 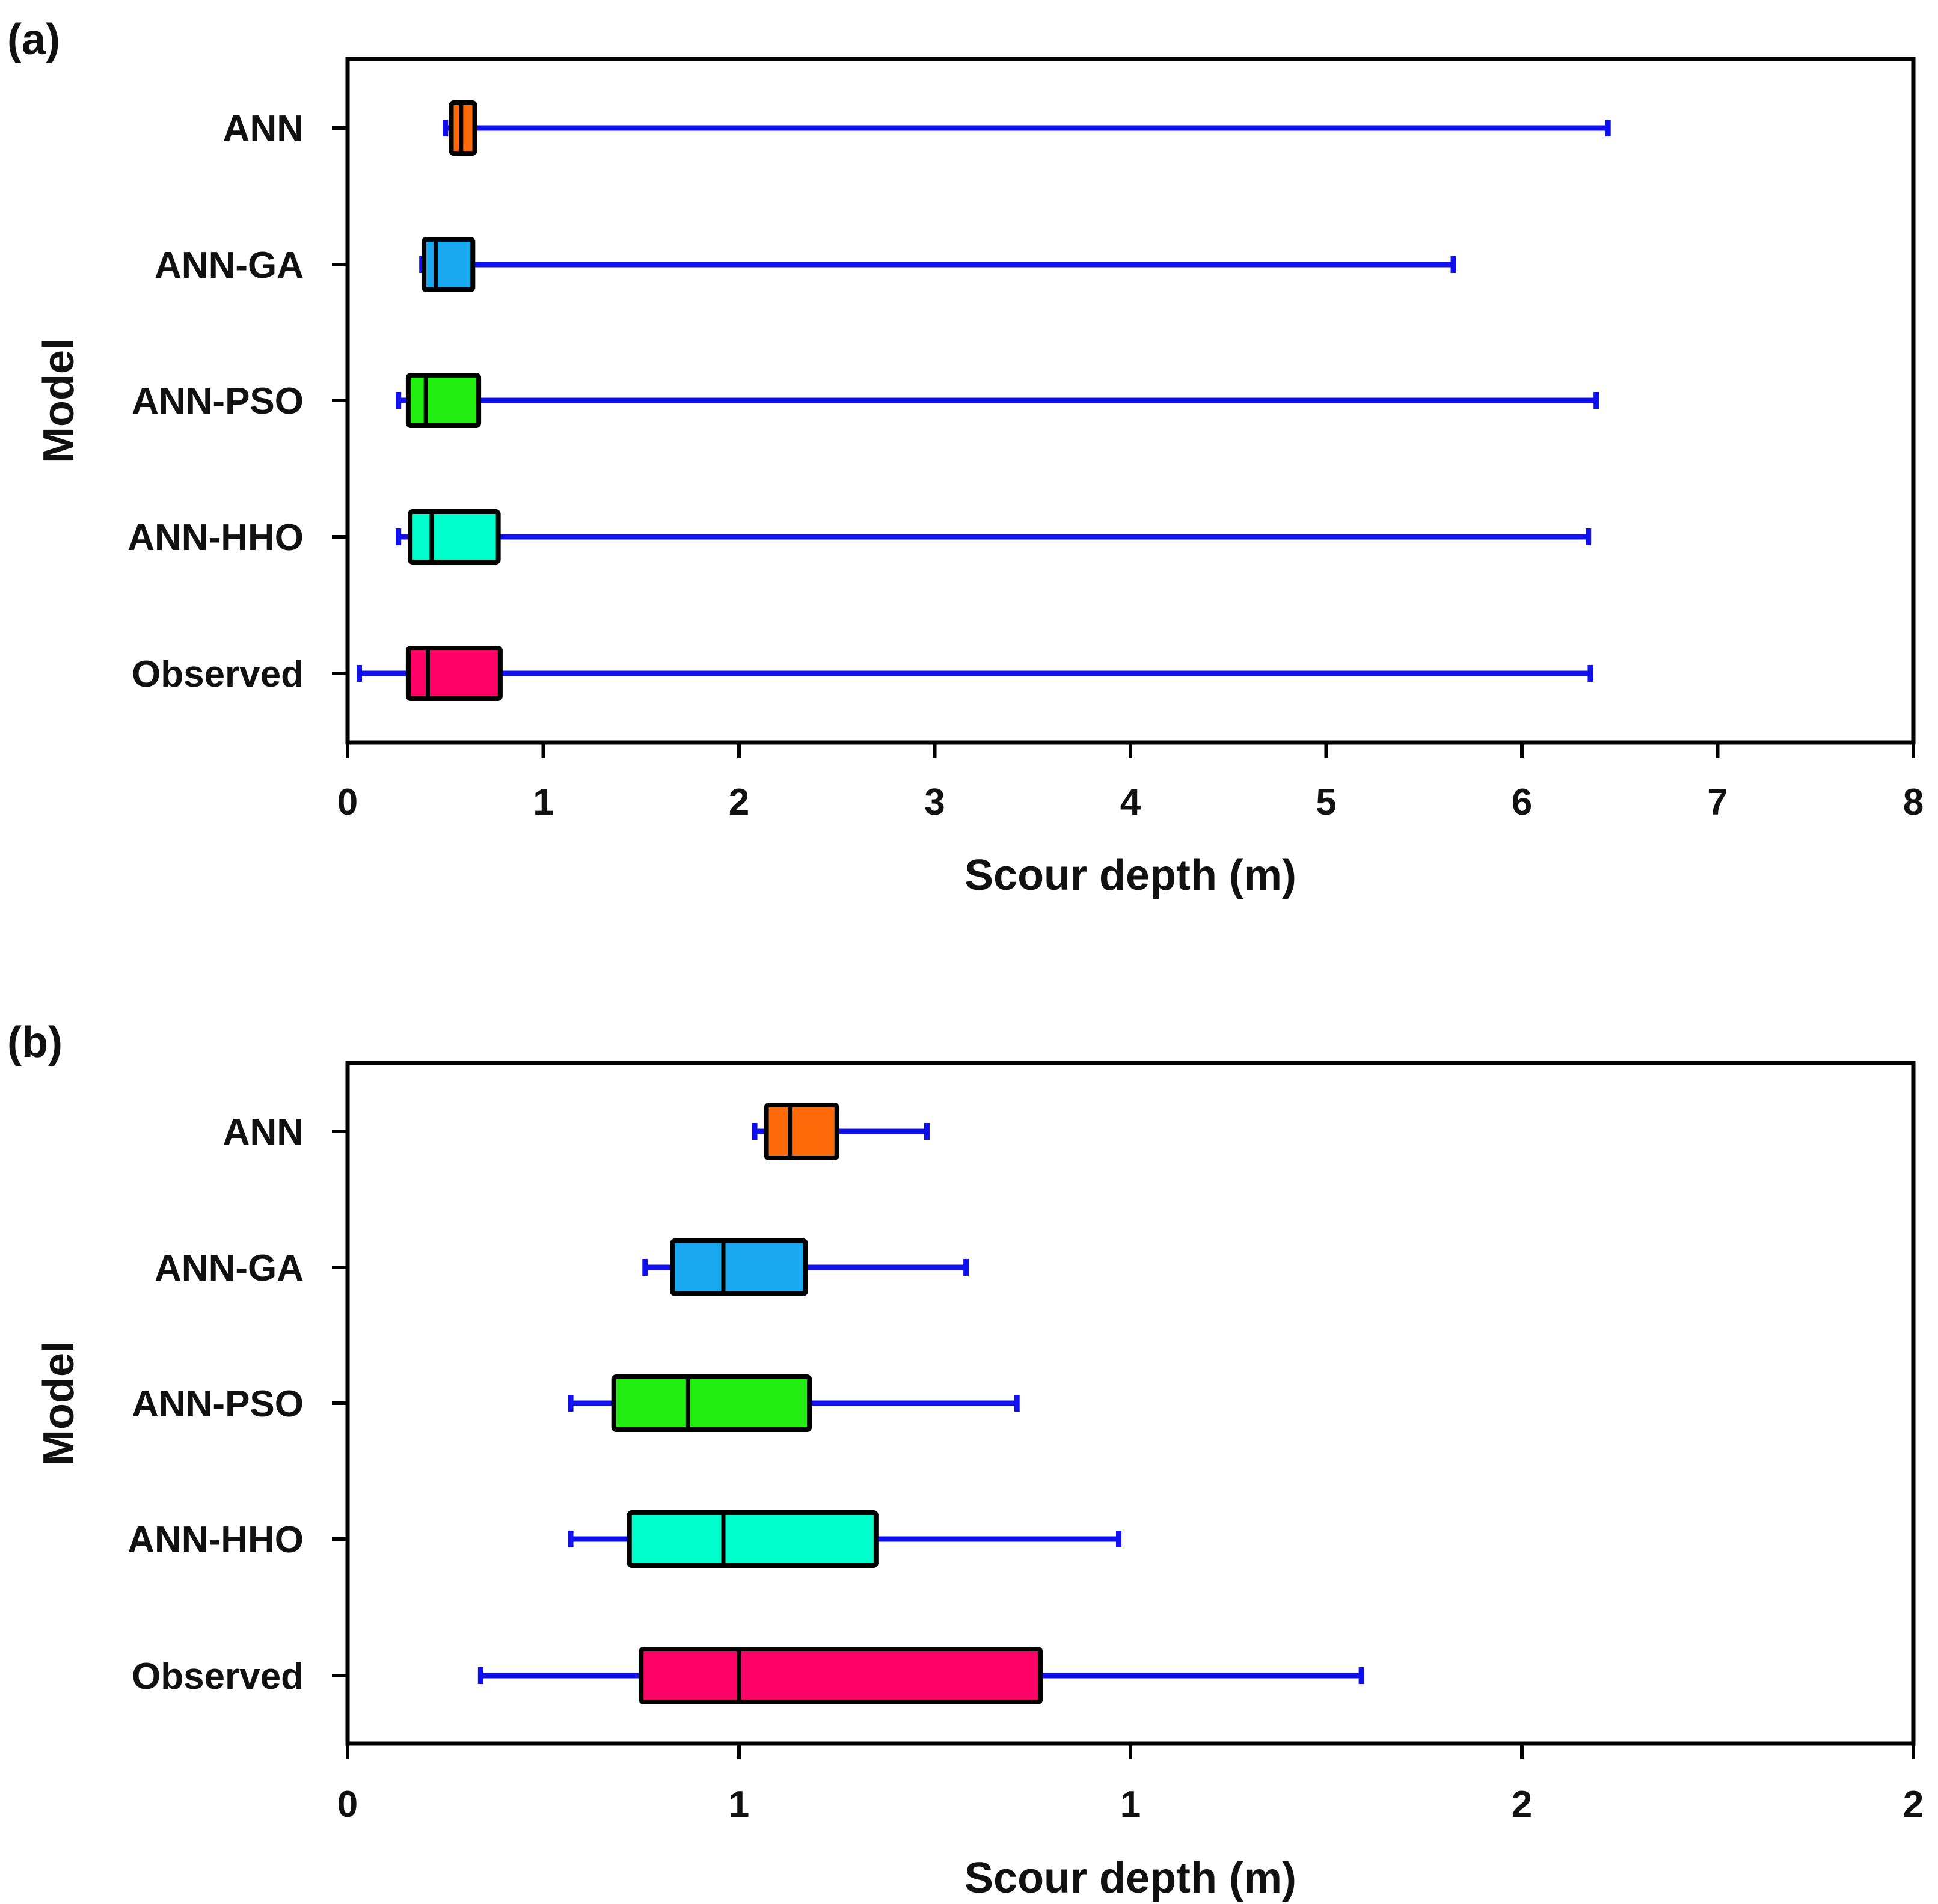 I want to click on panel-b-y-categories: ANN ANN-GA ANN-PSO ANN-HHO Observed, so click(x=237, y=1404).